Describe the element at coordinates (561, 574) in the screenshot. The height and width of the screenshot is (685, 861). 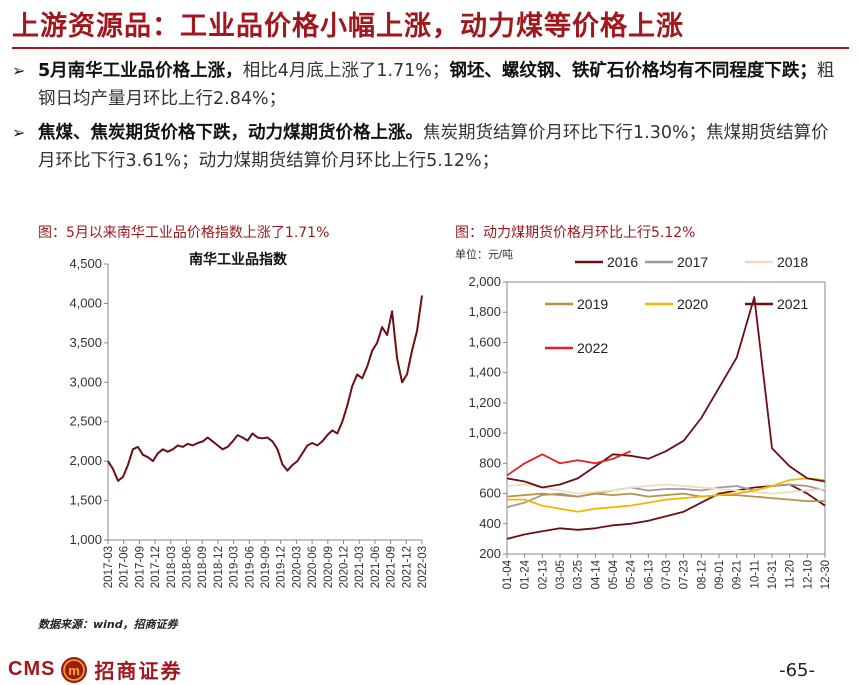
I see `x-tick-label: 03-05` at that location.